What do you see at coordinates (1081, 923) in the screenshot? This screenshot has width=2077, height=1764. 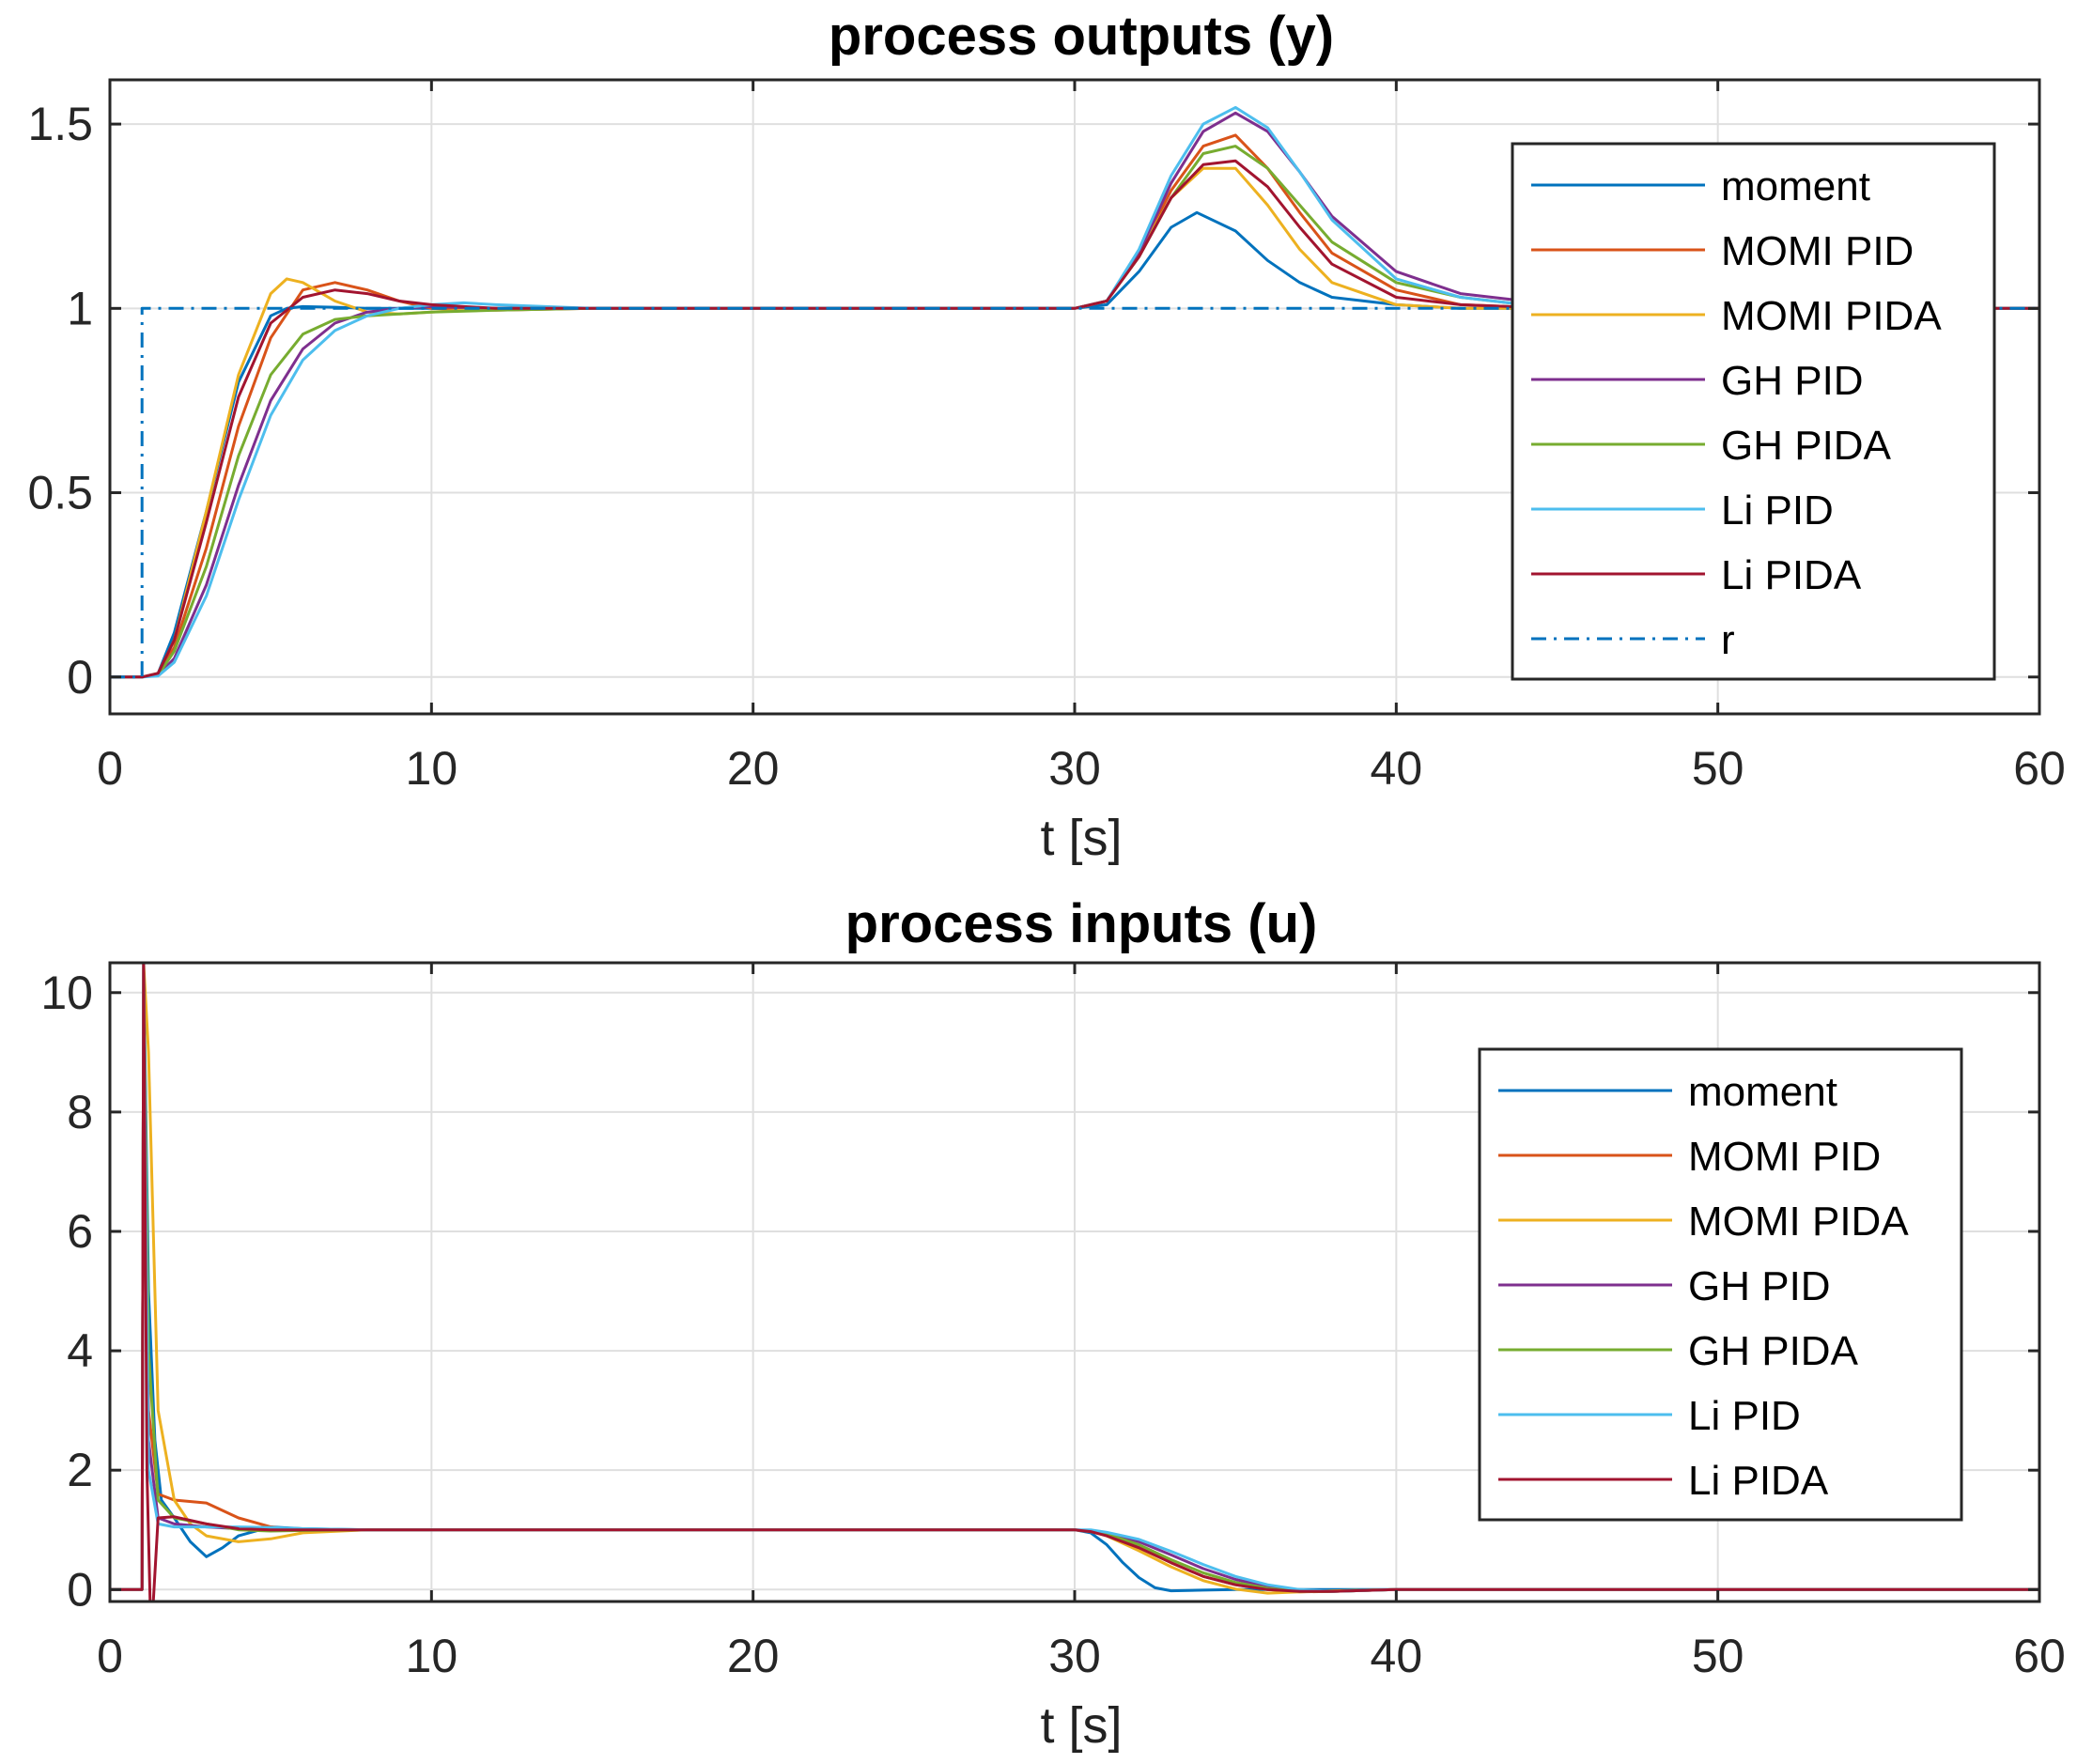 I see `chart-title: process inputs (u)` at bounding box center [1081, 923].